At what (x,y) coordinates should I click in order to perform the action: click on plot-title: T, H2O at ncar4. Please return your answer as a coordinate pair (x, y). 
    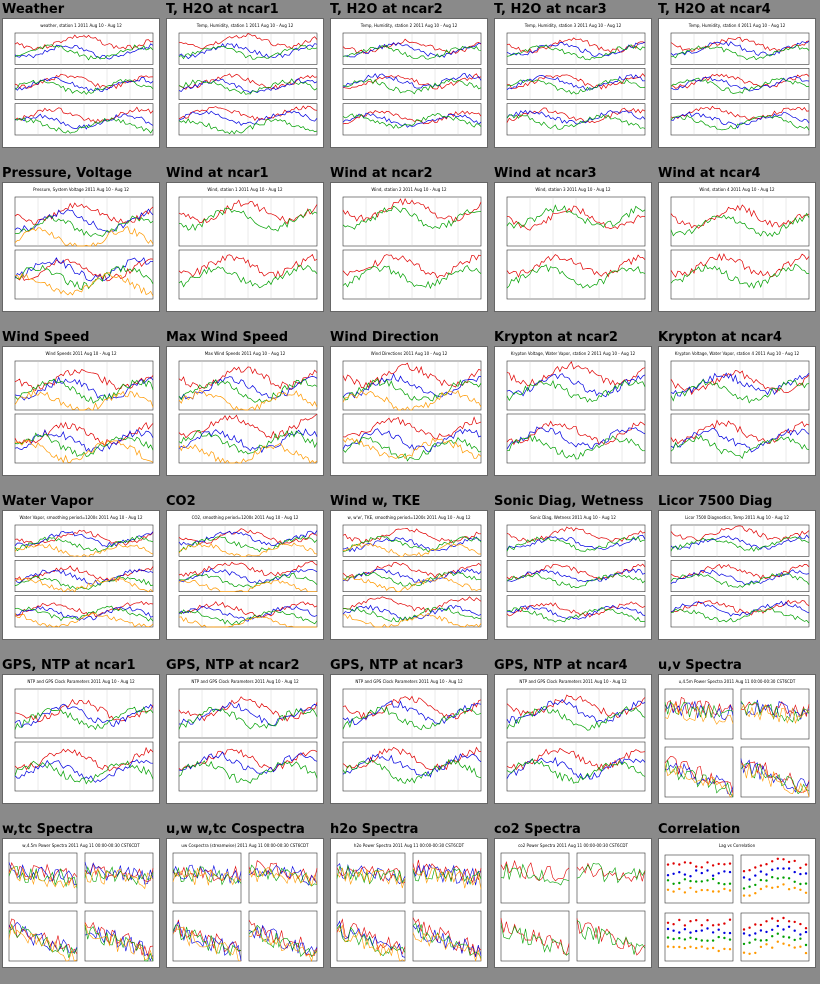
    Looking at the image, I should click on (714, 9).